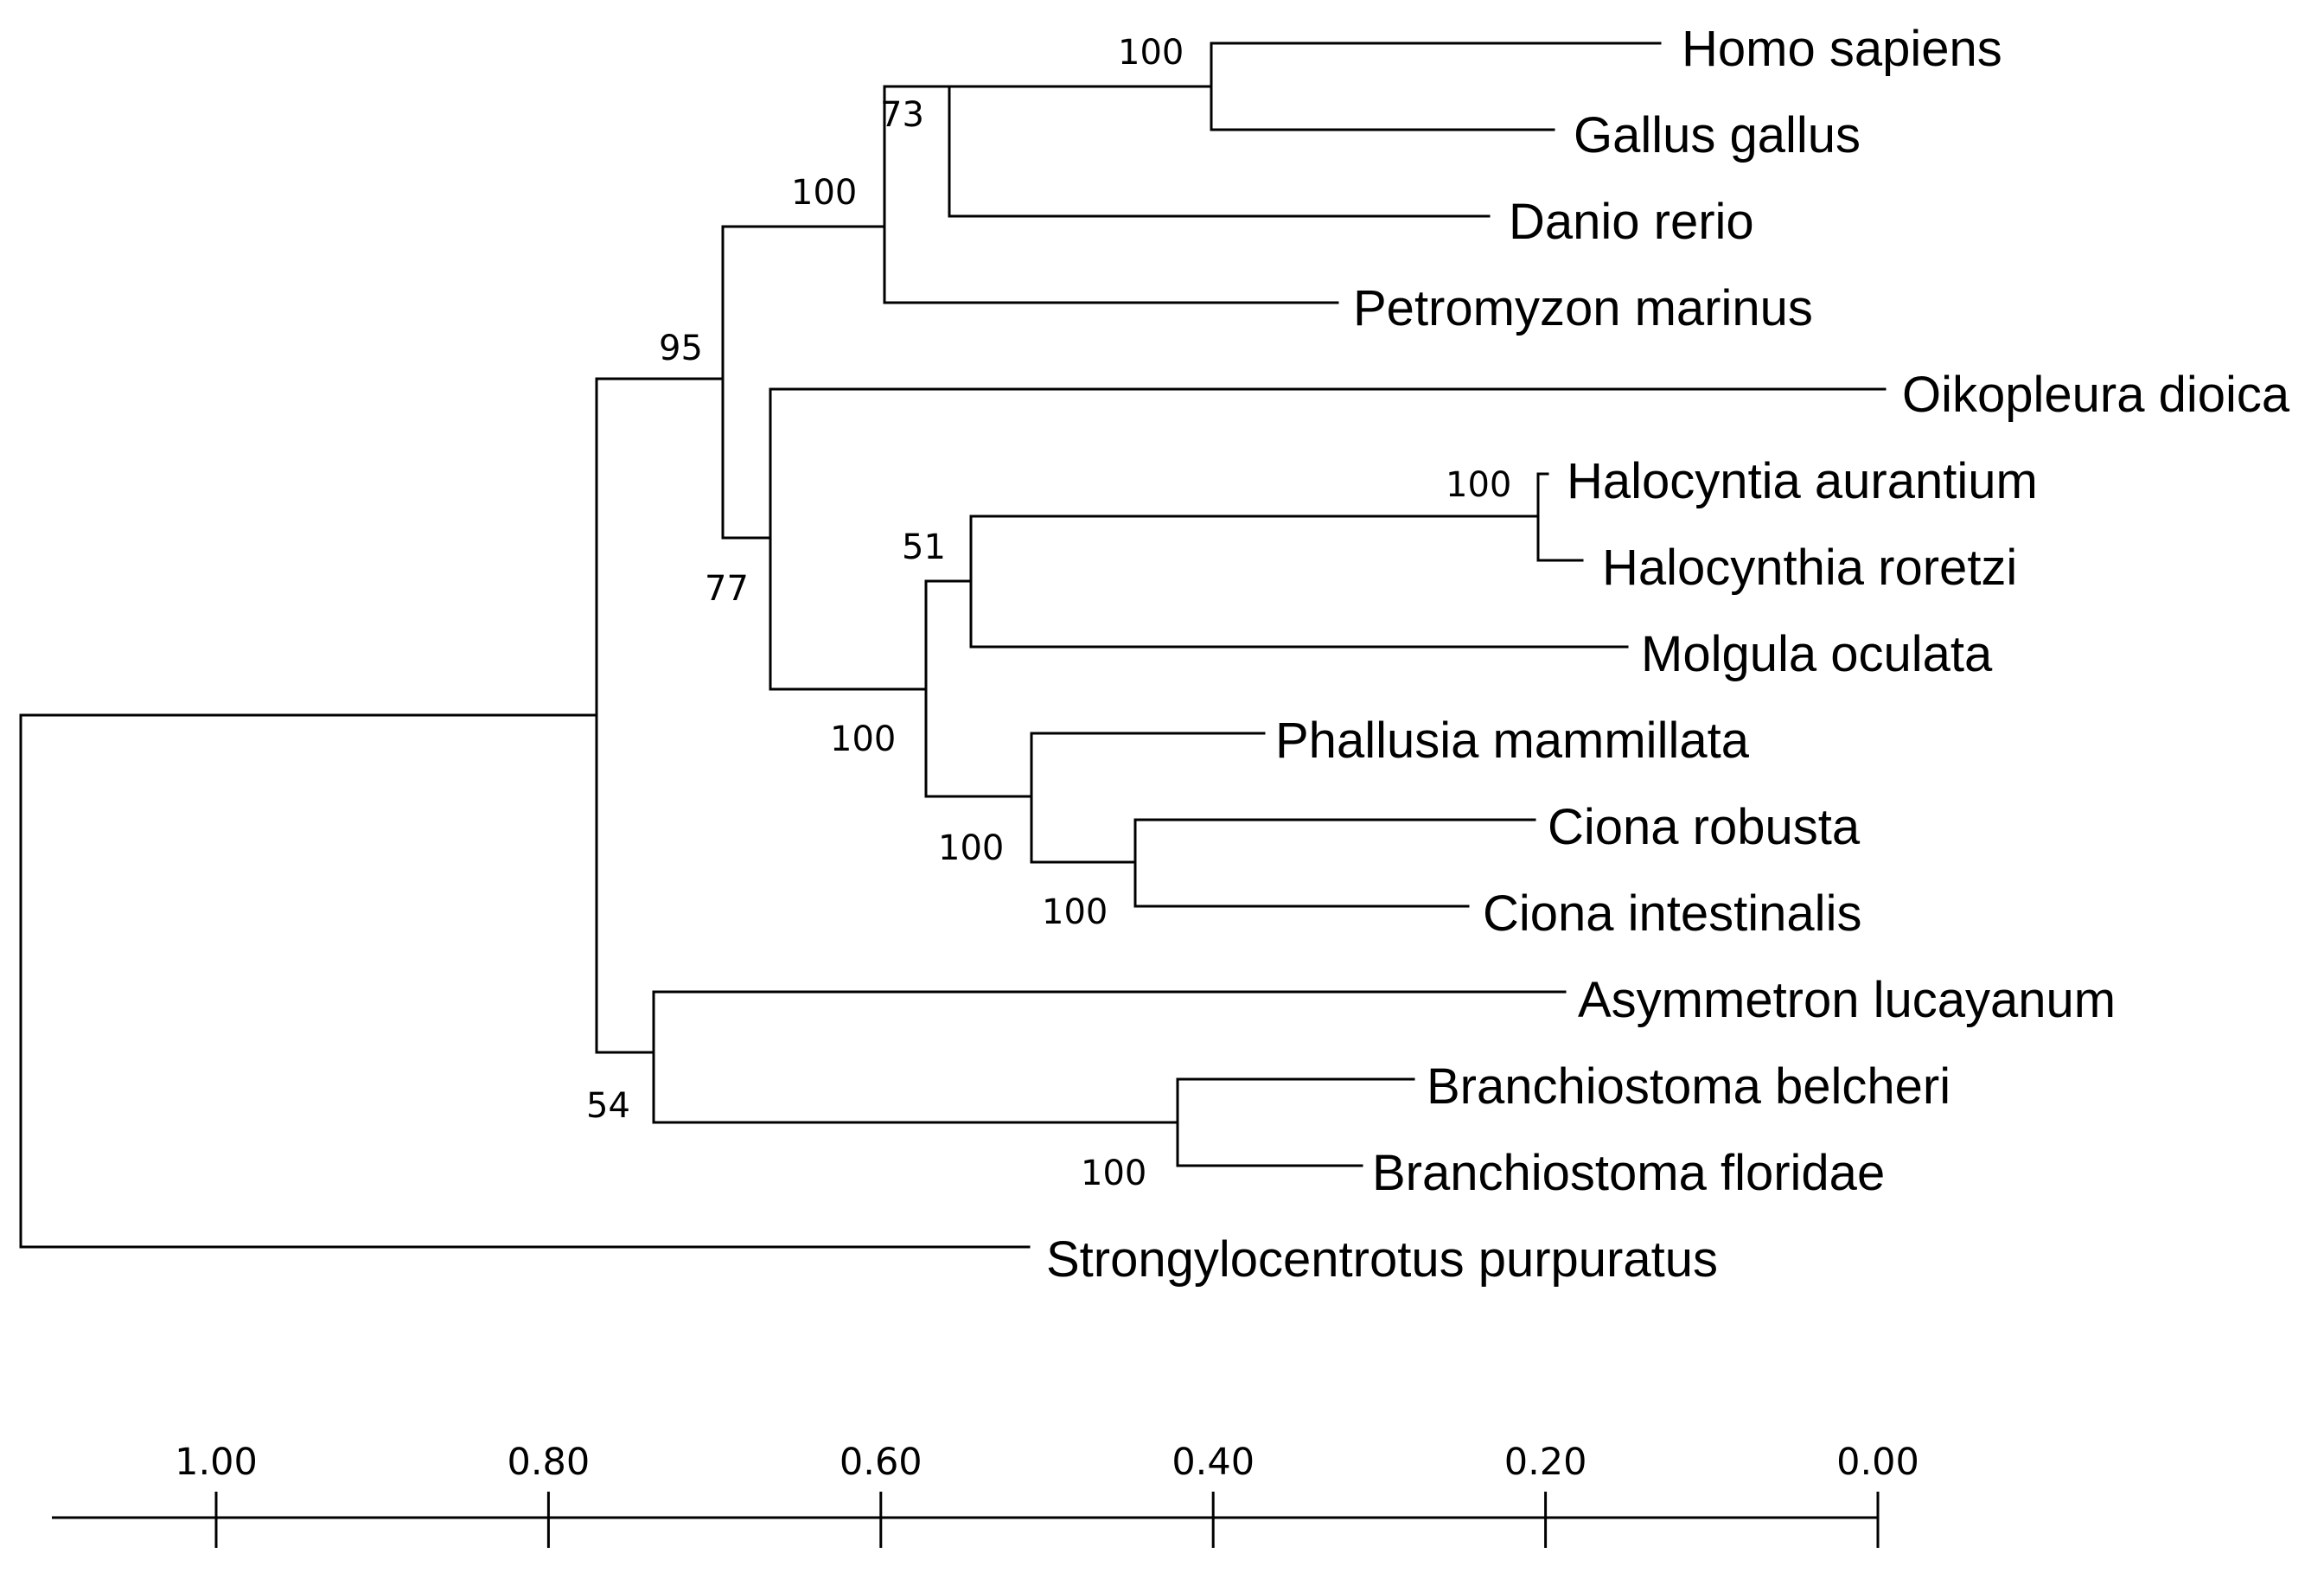 This screenshot has width=2324, height=1579. I want to click on scale-tick-label: 0.20, so click(1545, 1463).